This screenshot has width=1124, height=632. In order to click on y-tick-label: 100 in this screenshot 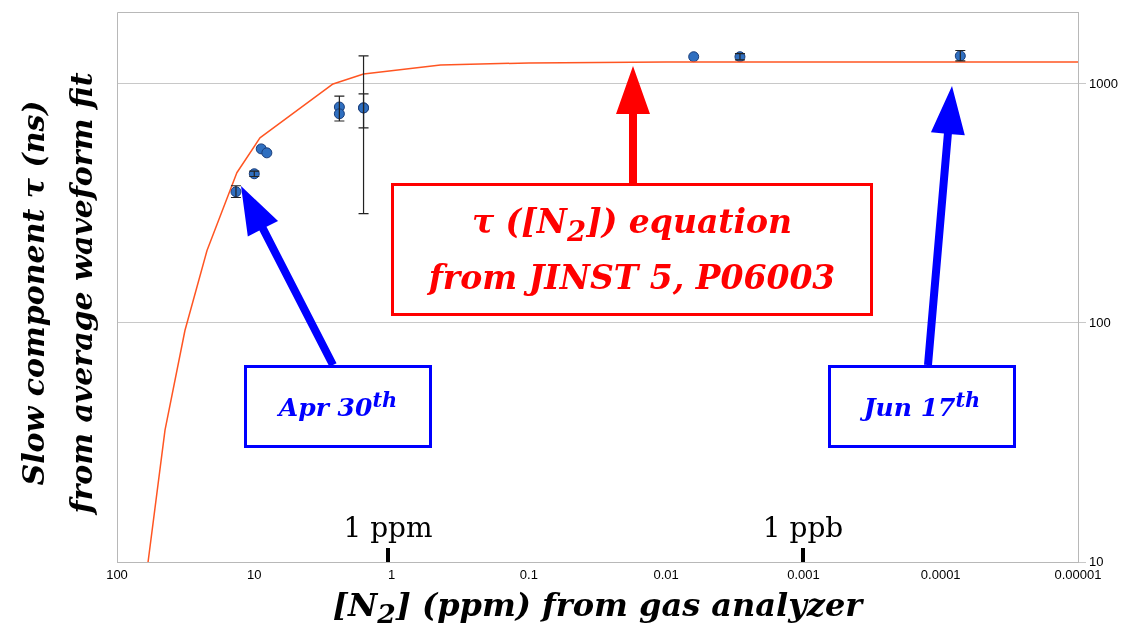, I will do `click(1100, 322)`.